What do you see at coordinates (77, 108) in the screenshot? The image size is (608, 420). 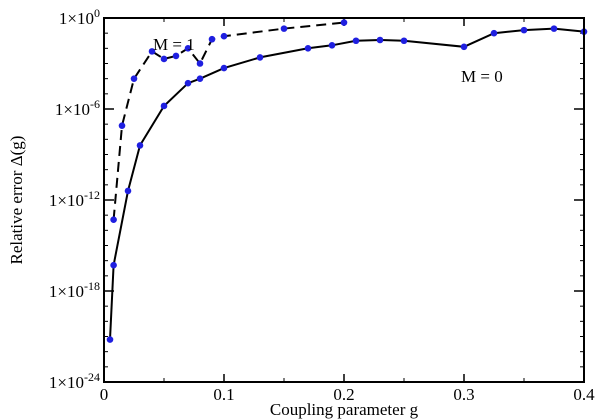 I see `y-tick-label: 1×10⁻⁶` at bounding box center [77, 108].